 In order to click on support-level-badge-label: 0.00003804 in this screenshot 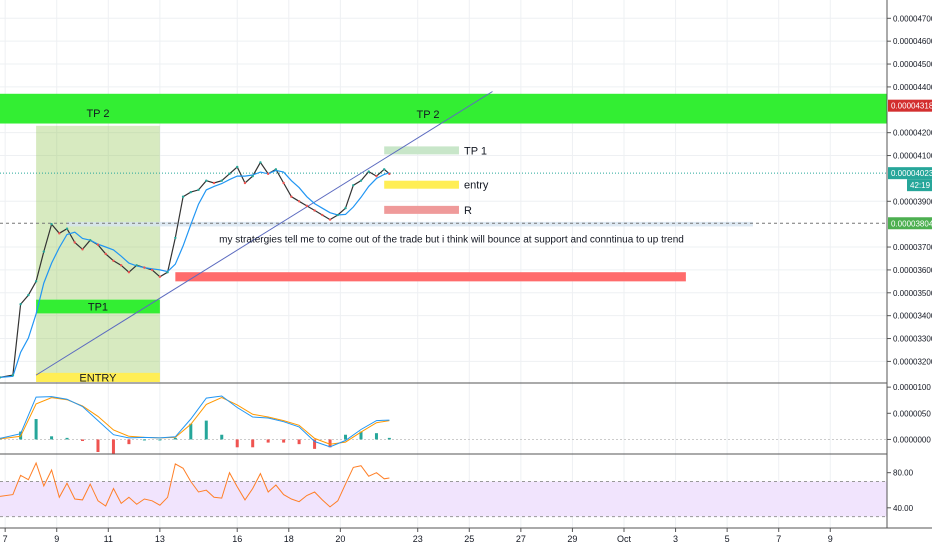, I will do `click(911, 223)`.